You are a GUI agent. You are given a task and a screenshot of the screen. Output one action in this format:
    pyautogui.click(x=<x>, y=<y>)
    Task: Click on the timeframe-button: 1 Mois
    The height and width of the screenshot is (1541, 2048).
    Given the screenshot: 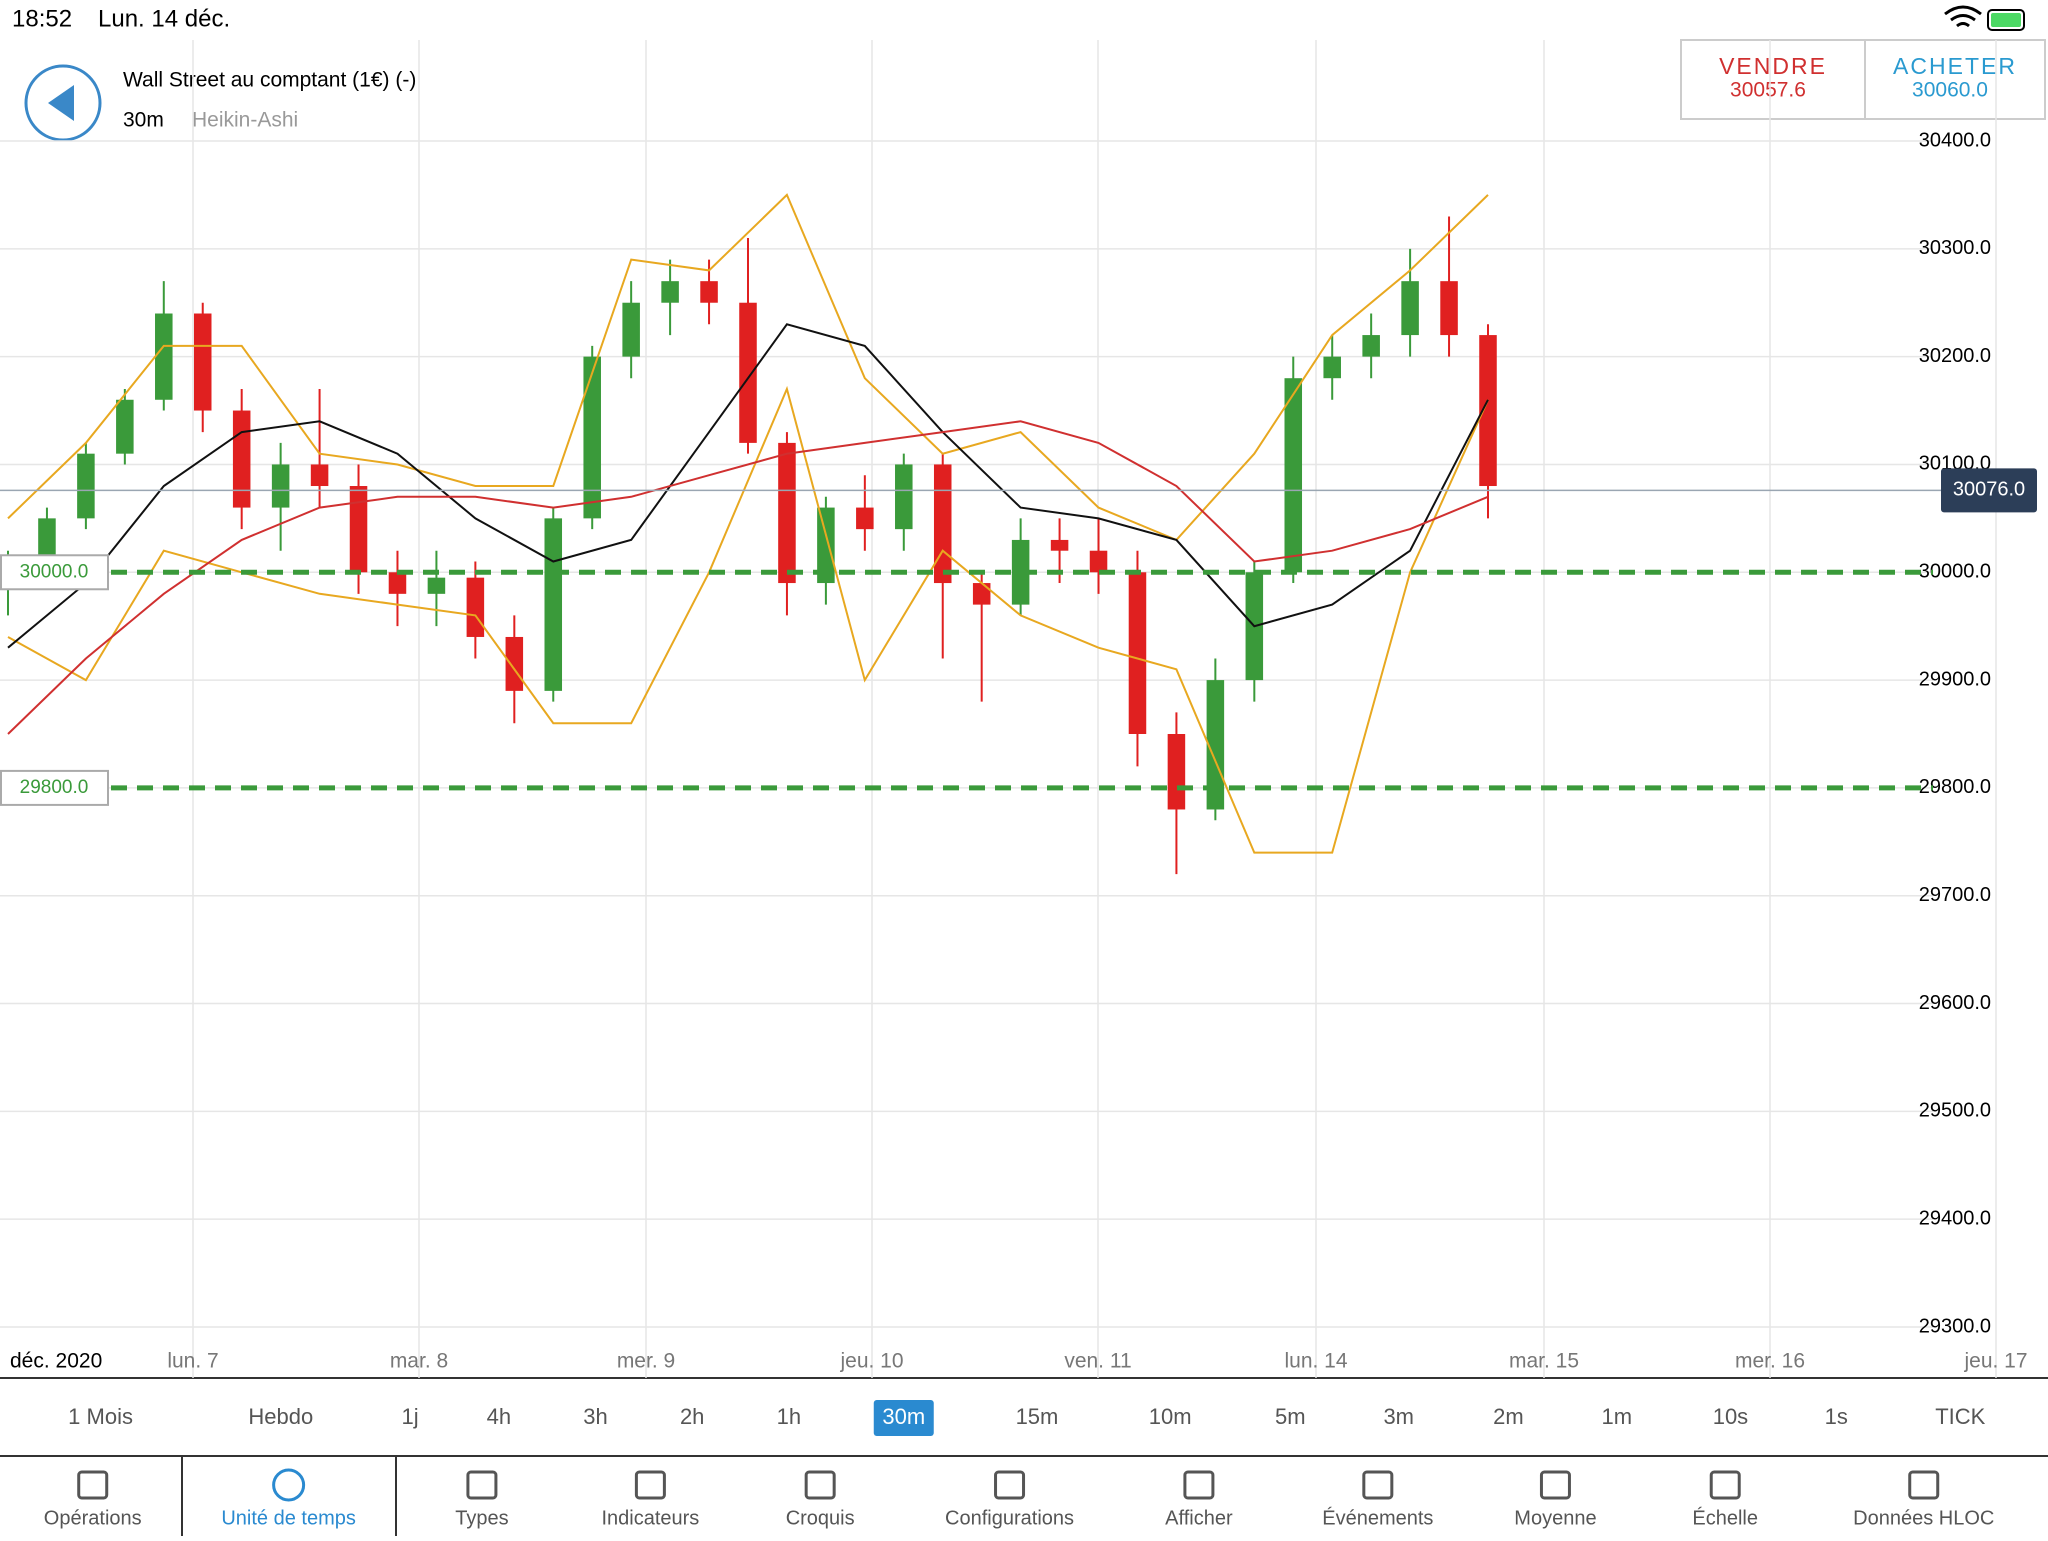 What is the action you would take?
    pyautogui.click(x=100, y=1416)
    